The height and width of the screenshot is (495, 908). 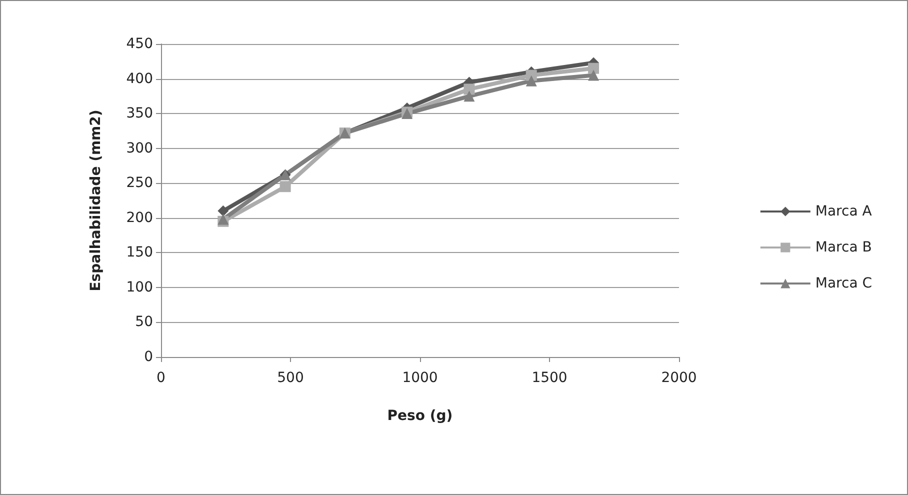 I want to click on x-tick-label: 500, so click(x=290, y=378).